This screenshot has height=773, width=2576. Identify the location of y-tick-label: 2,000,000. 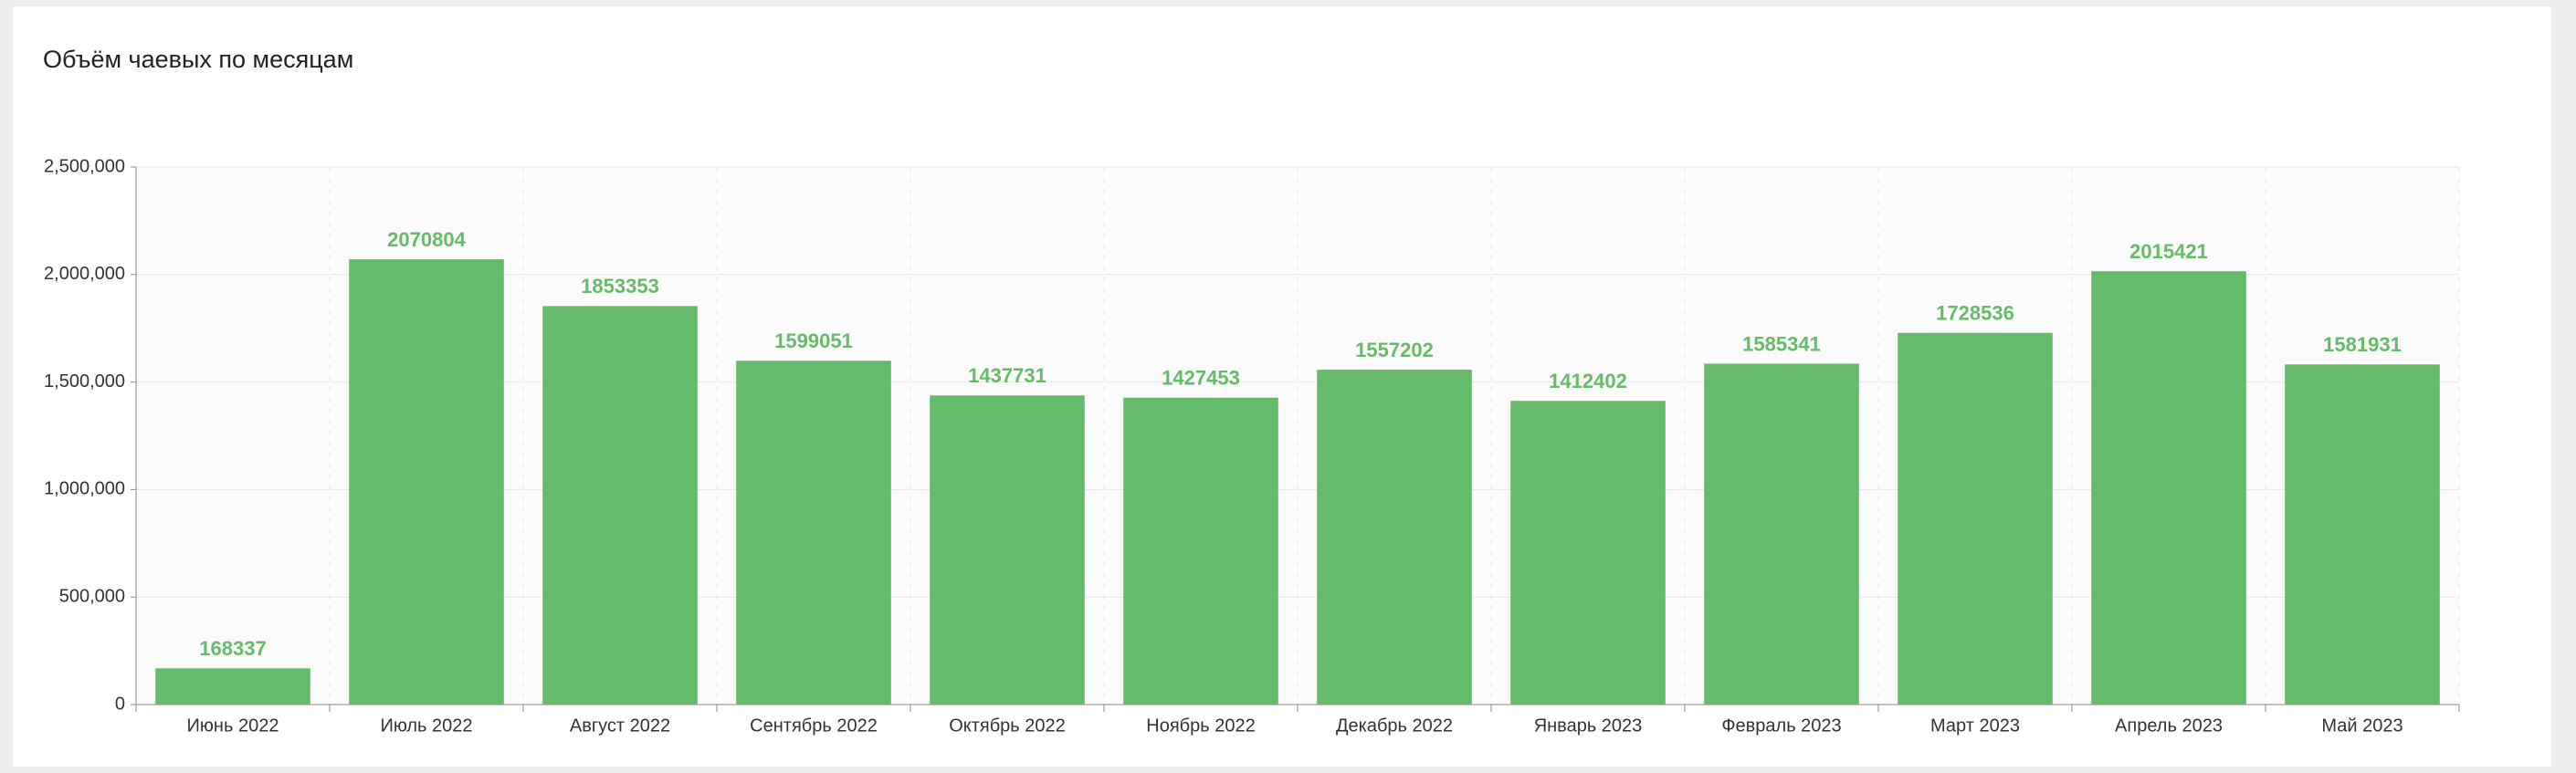
(84, 274).